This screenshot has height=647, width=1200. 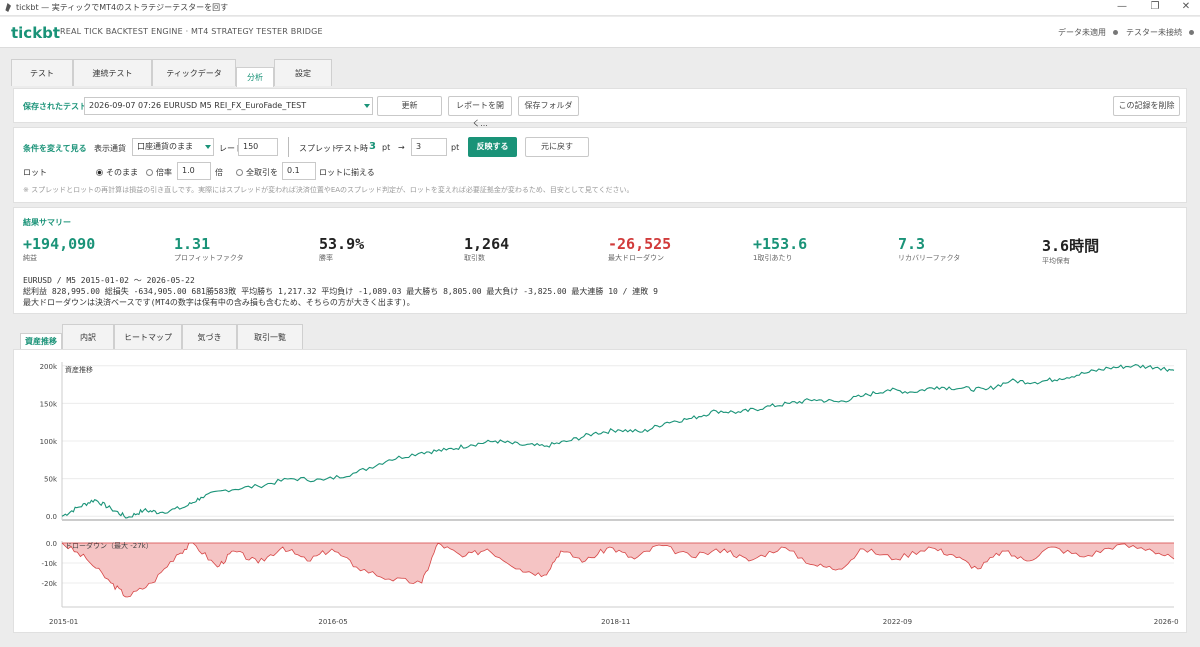 I want to click on pt-unit-2: pt, so click(x=455, y=147).